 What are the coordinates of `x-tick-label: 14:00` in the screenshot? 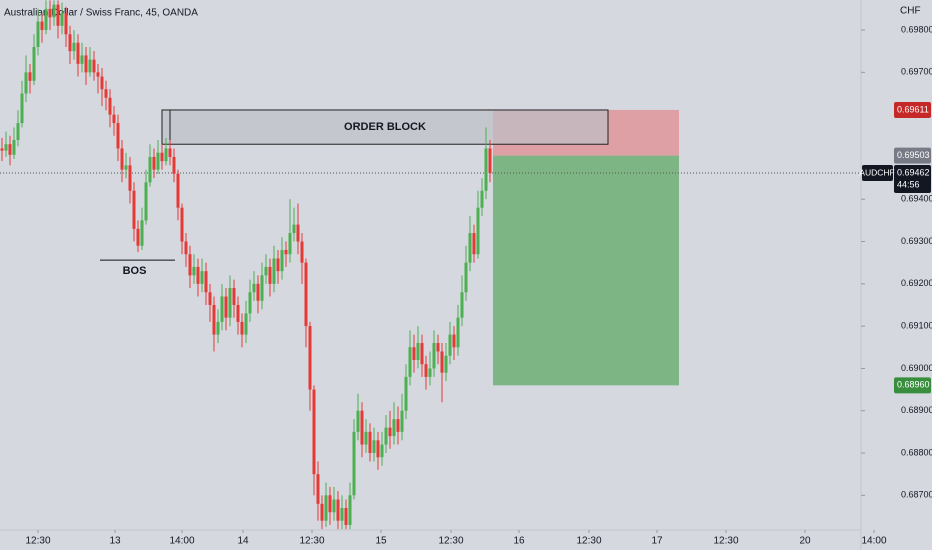 It's located at (873, 541).